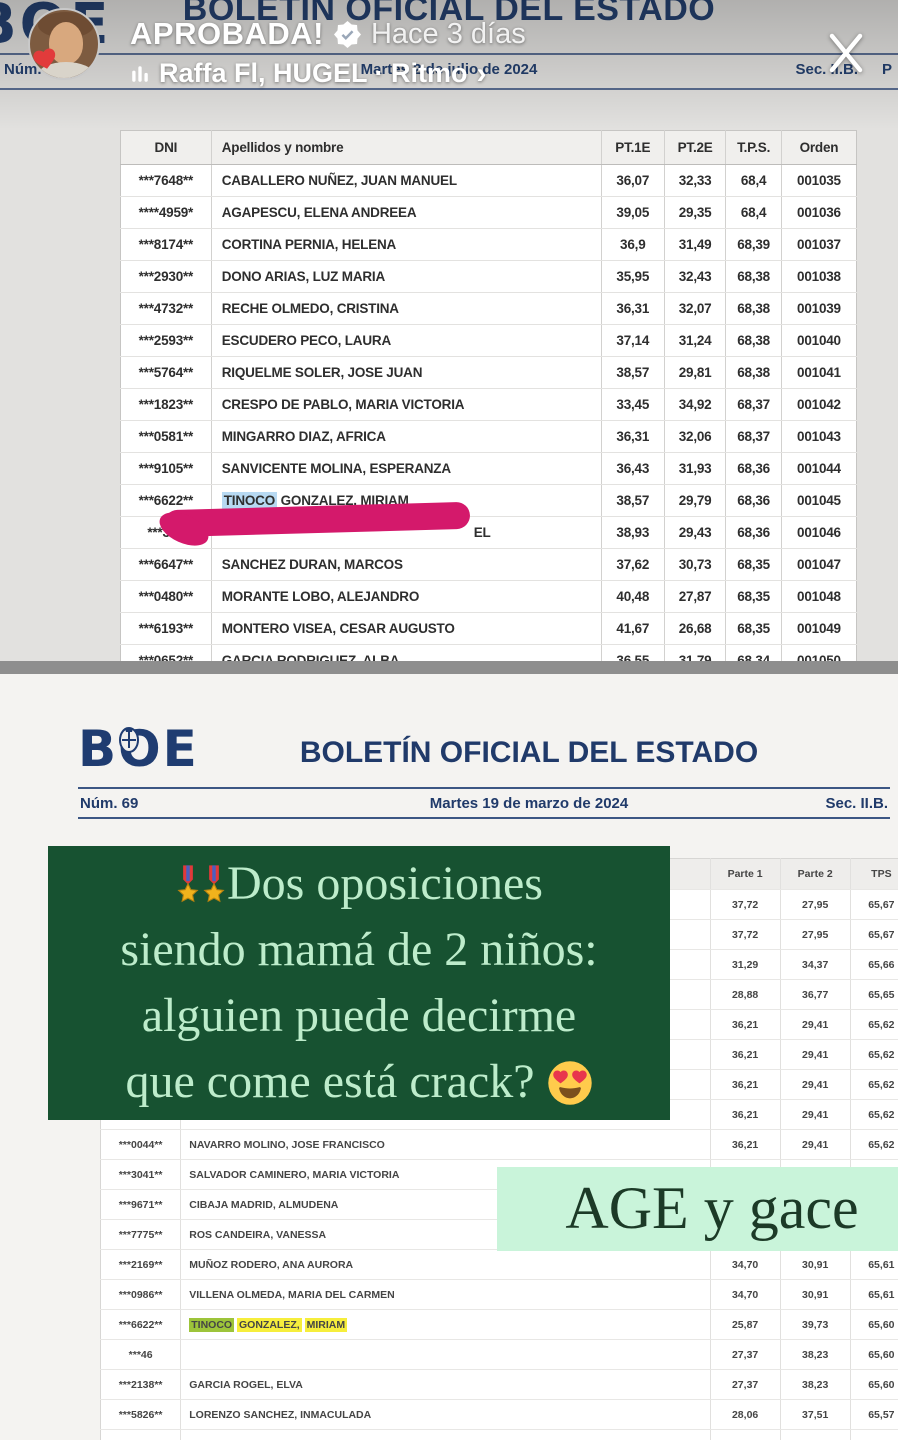  I want to click on score-cell: 65,67, so click(874, 934).